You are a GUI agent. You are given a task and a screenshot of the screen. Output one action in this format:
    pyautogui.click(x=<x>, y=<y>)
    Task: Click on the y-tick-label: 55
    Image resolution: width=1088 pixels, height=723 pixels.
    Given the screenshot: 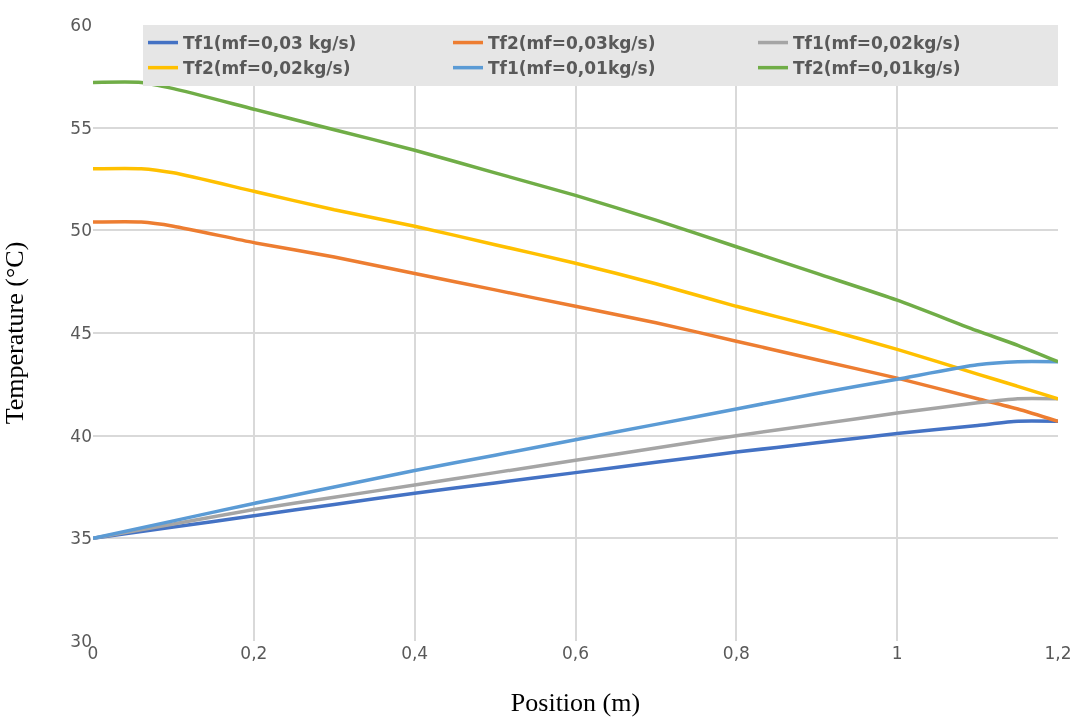 What is the action you would take?
    pyautogui.click(x=81, y=127)
    